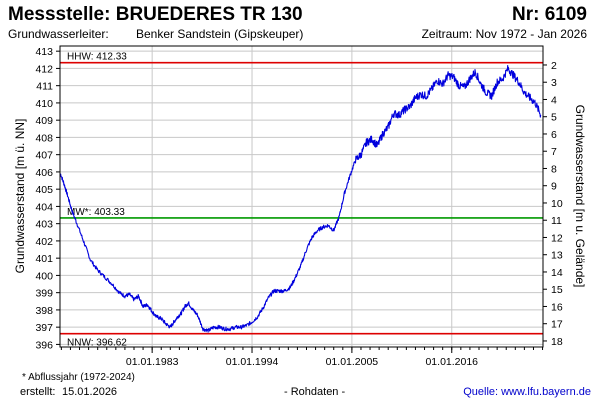 The height and width of the screenshot is (400, 600). Describe the element at coordinates (554, 187) in the screenshot. I see `y-tick-label-right: 9` at that location.